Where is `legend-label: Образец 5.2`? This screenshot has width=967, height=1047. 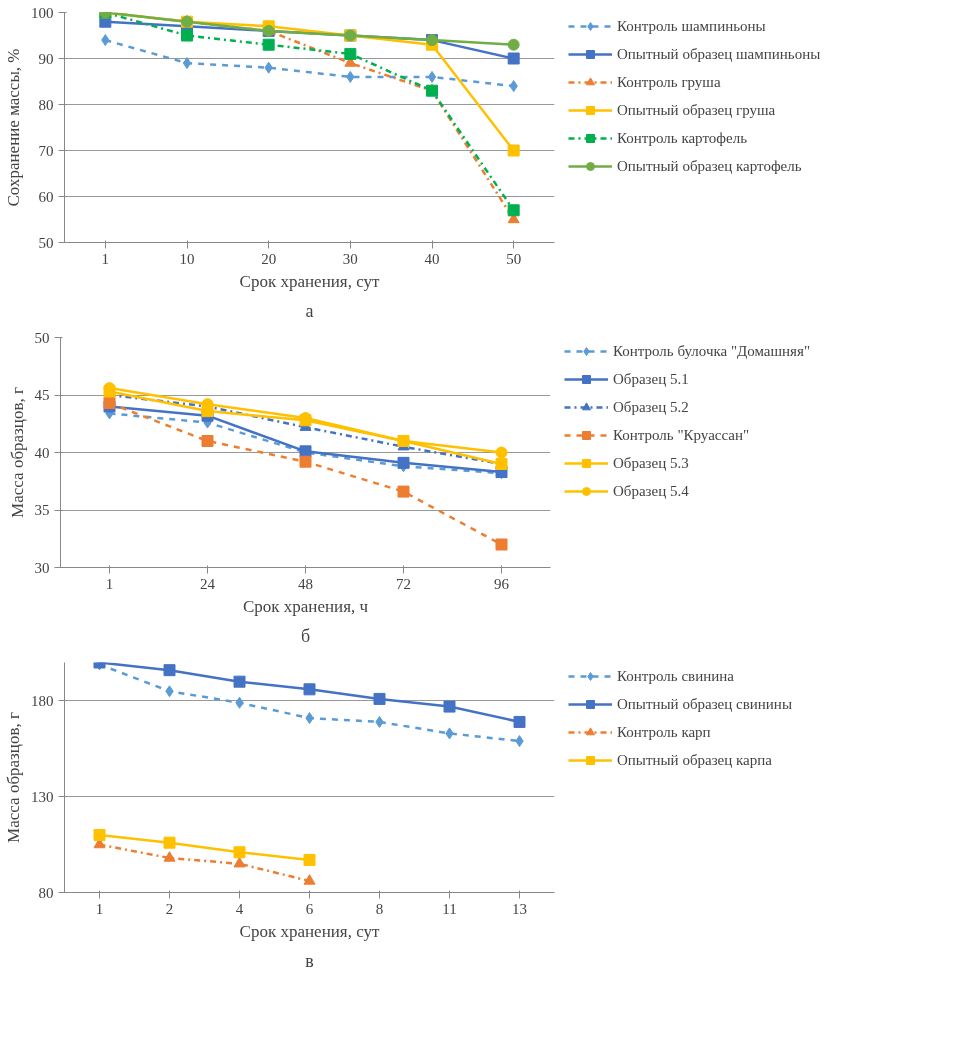
legend-label: Образец 5.2 is located at coordinates (651, 407).